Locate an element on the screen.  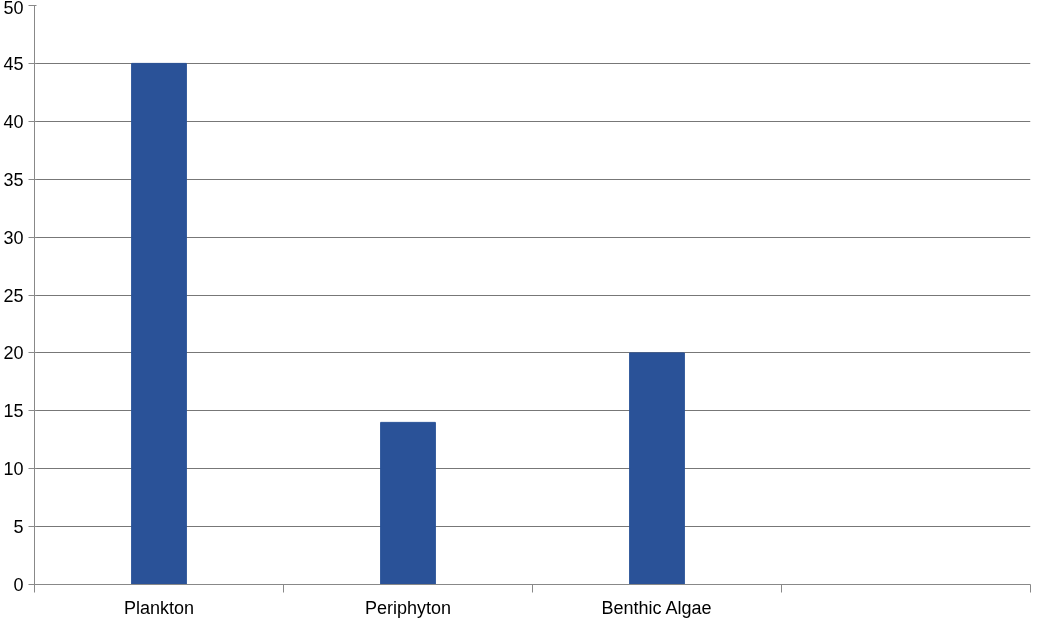
y-tick-label: 50 is located at coordinates (13, 9).